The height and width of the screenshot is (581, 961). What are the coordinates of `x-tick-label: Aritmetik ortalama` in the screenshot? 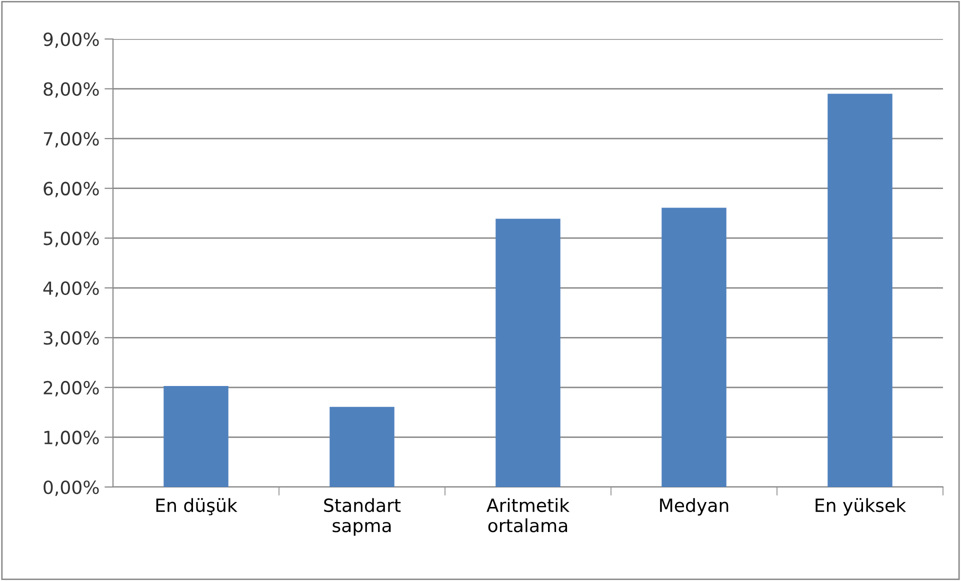 It's located at (528, 515).